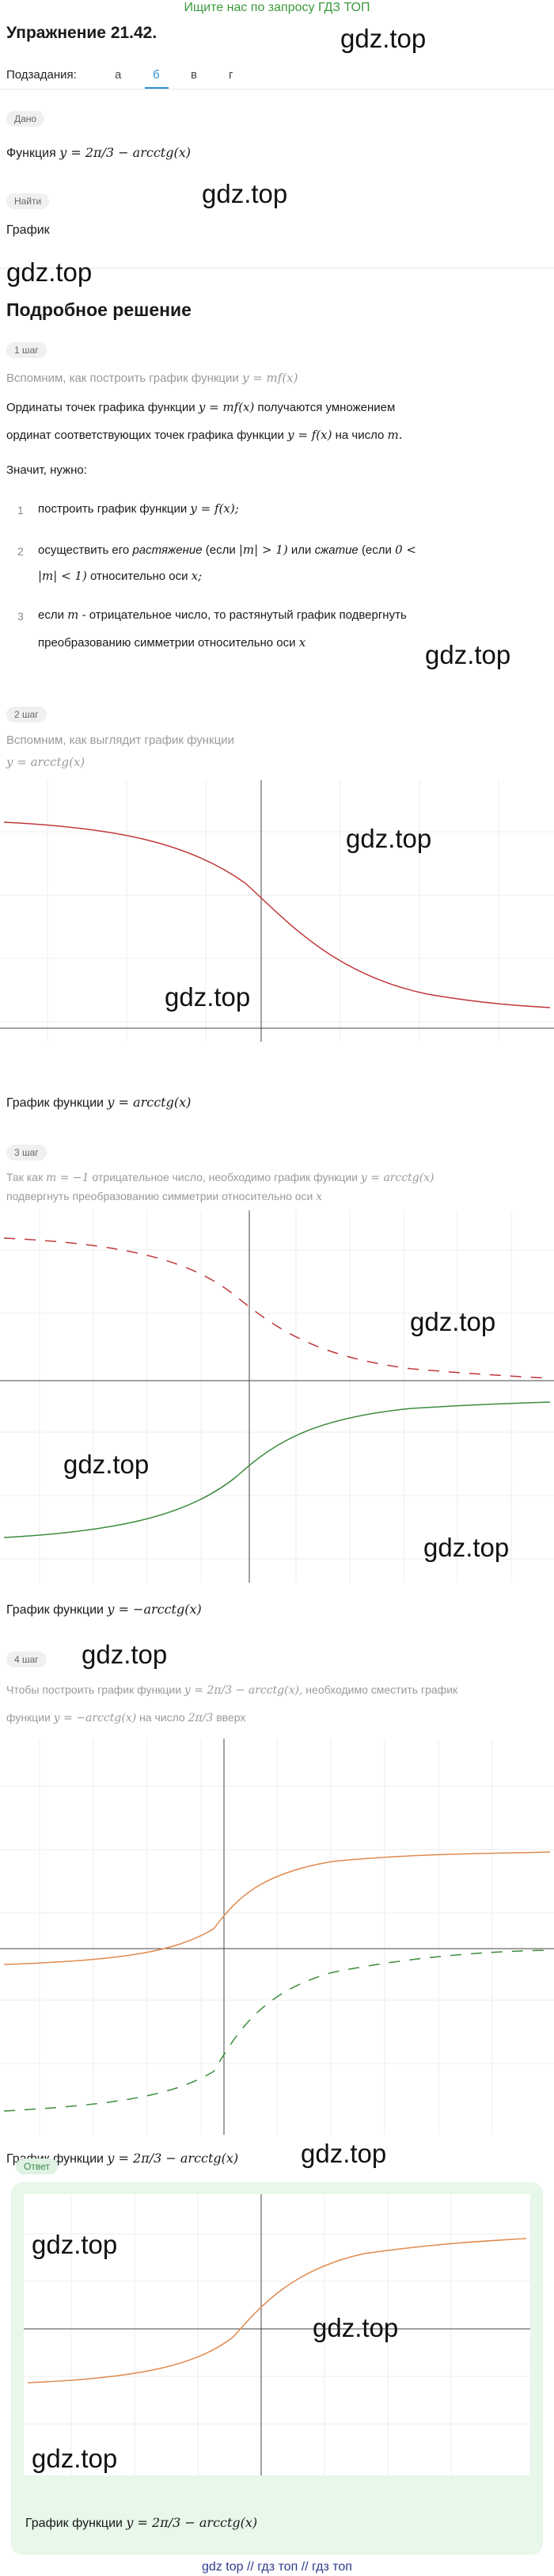 The image size is (554, 2576). Describe the element at coordinates (99, 309) in the screenshot. I see `solution-heading: Подробное решение` at that location.